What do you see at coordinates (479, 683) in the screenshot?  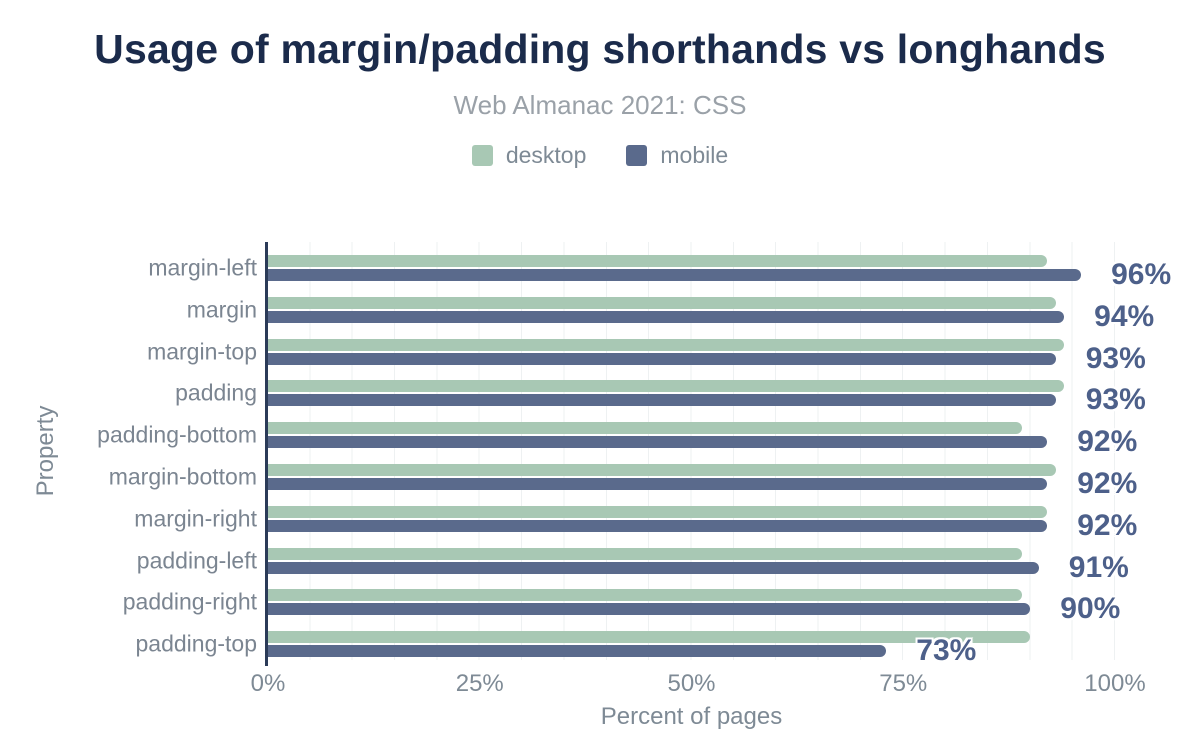 I see `x-tick-label: 25%` at bounding box center [479, 683].